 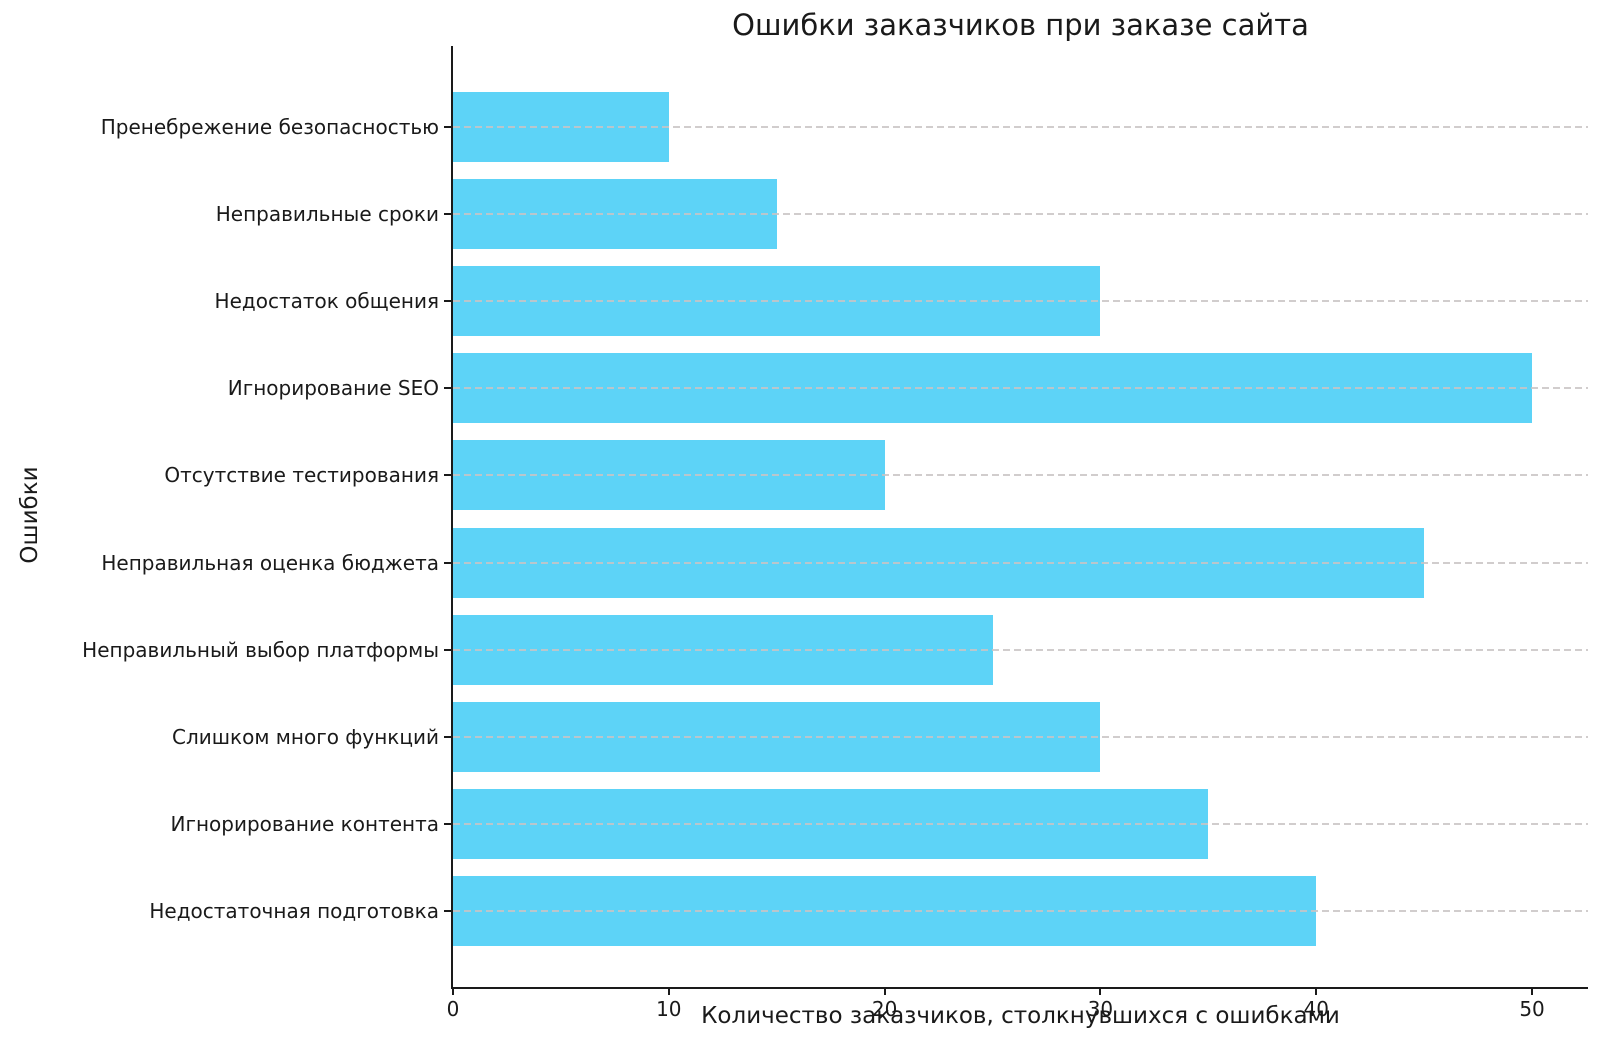 What do you see at coordinates (333, 388) in the screenshot?
I see `category-label: Игнорирование SEO` at bounding box center [333, 388].